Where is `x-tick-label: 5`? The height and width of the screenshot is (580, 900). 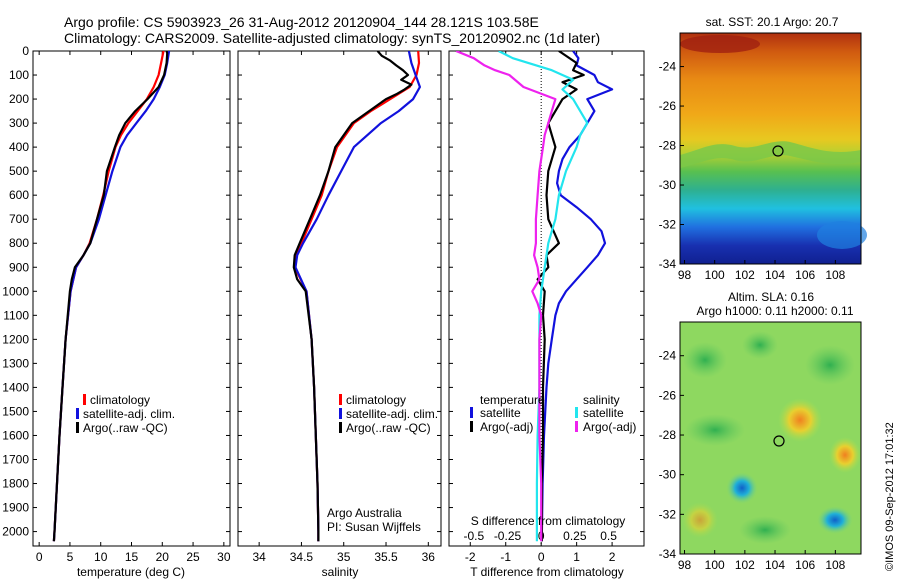 x-tick-label: 5 is located at coordinates (70, 557).